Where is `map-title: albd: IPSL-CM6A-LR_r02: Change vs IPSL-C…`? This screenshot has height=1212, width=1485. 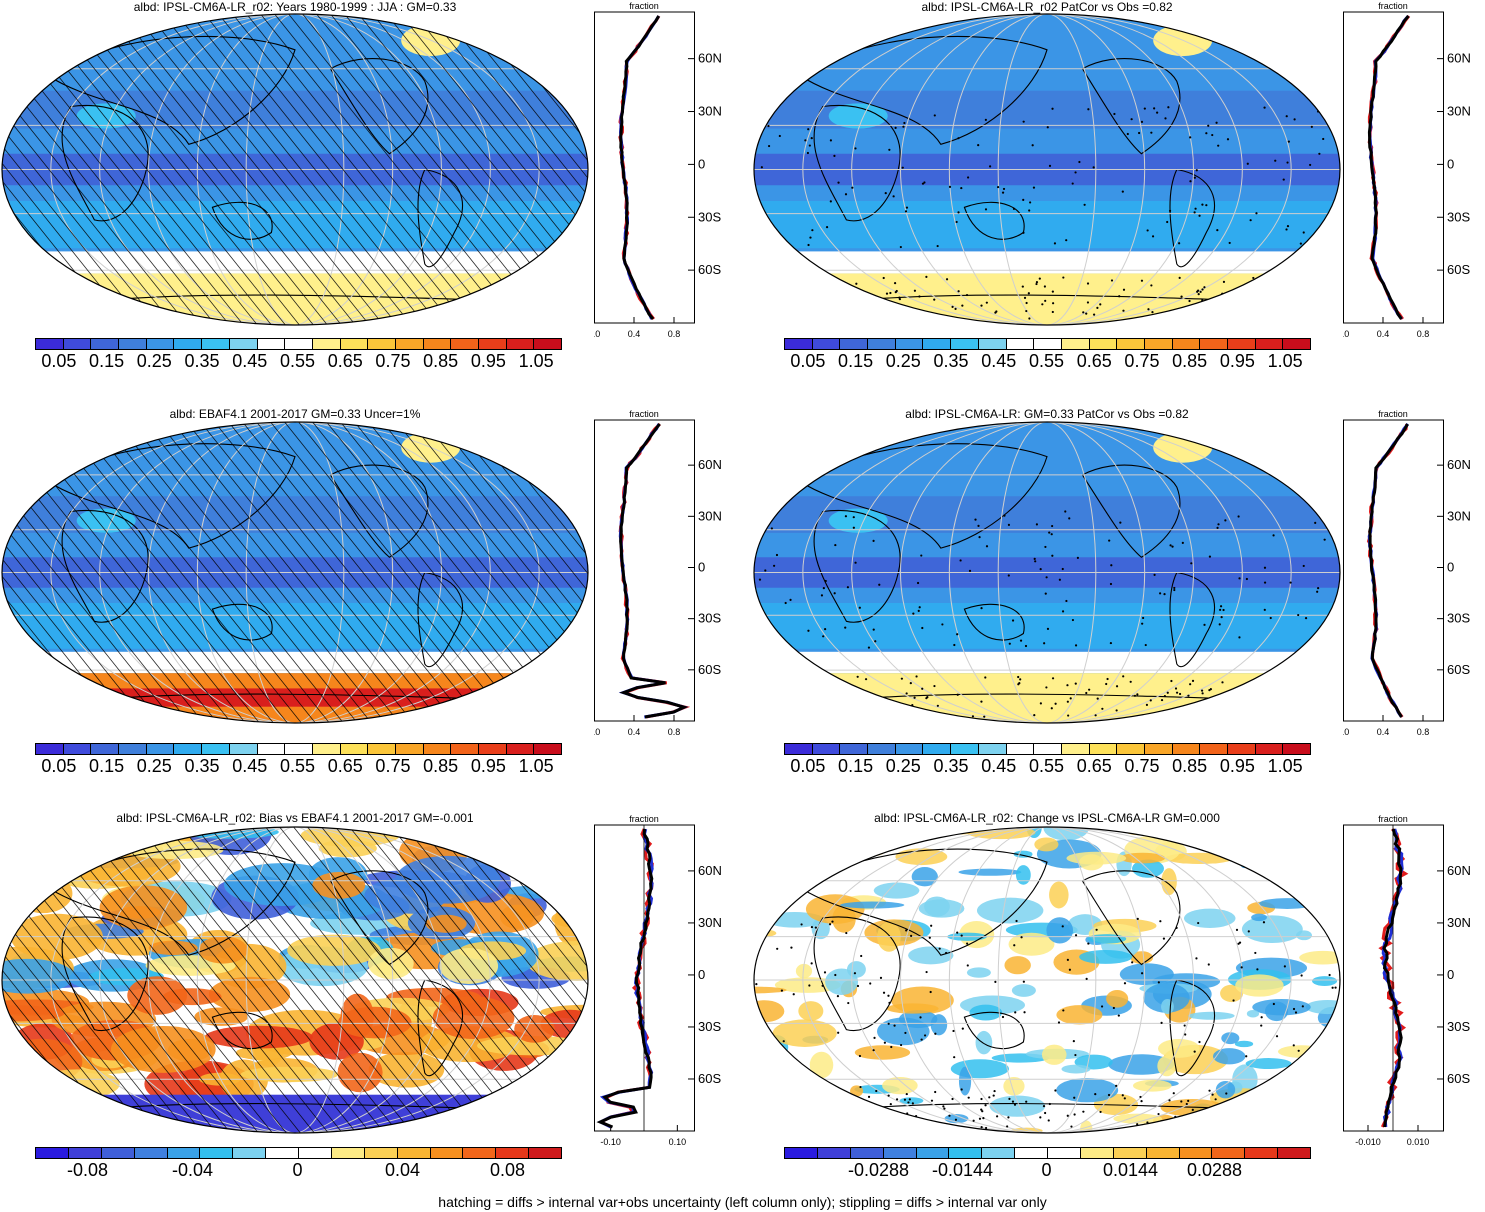
map-title: albd: IPSL-CM6A-LR_r02: Change vs IPSL-C… is located at coordinates (1047, 818).